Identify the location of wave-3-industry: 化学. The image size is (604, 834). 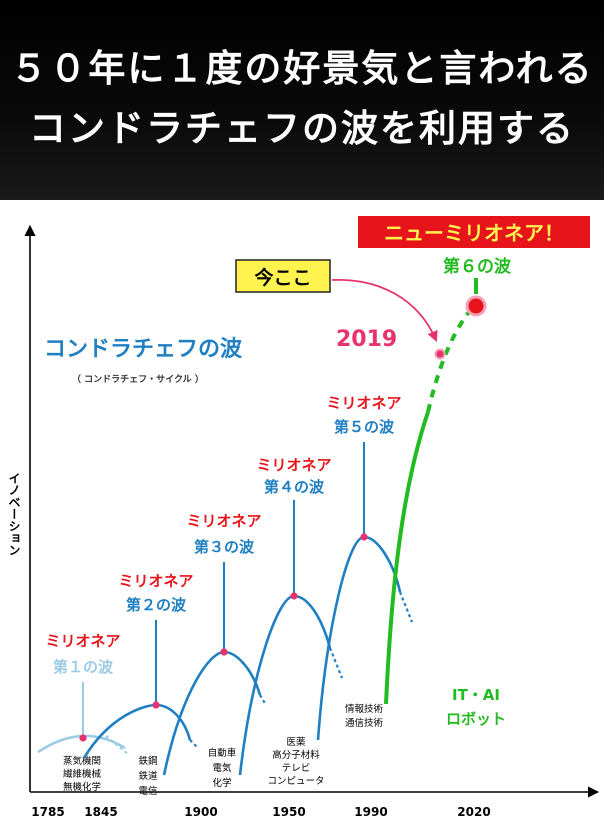
(221, 783).